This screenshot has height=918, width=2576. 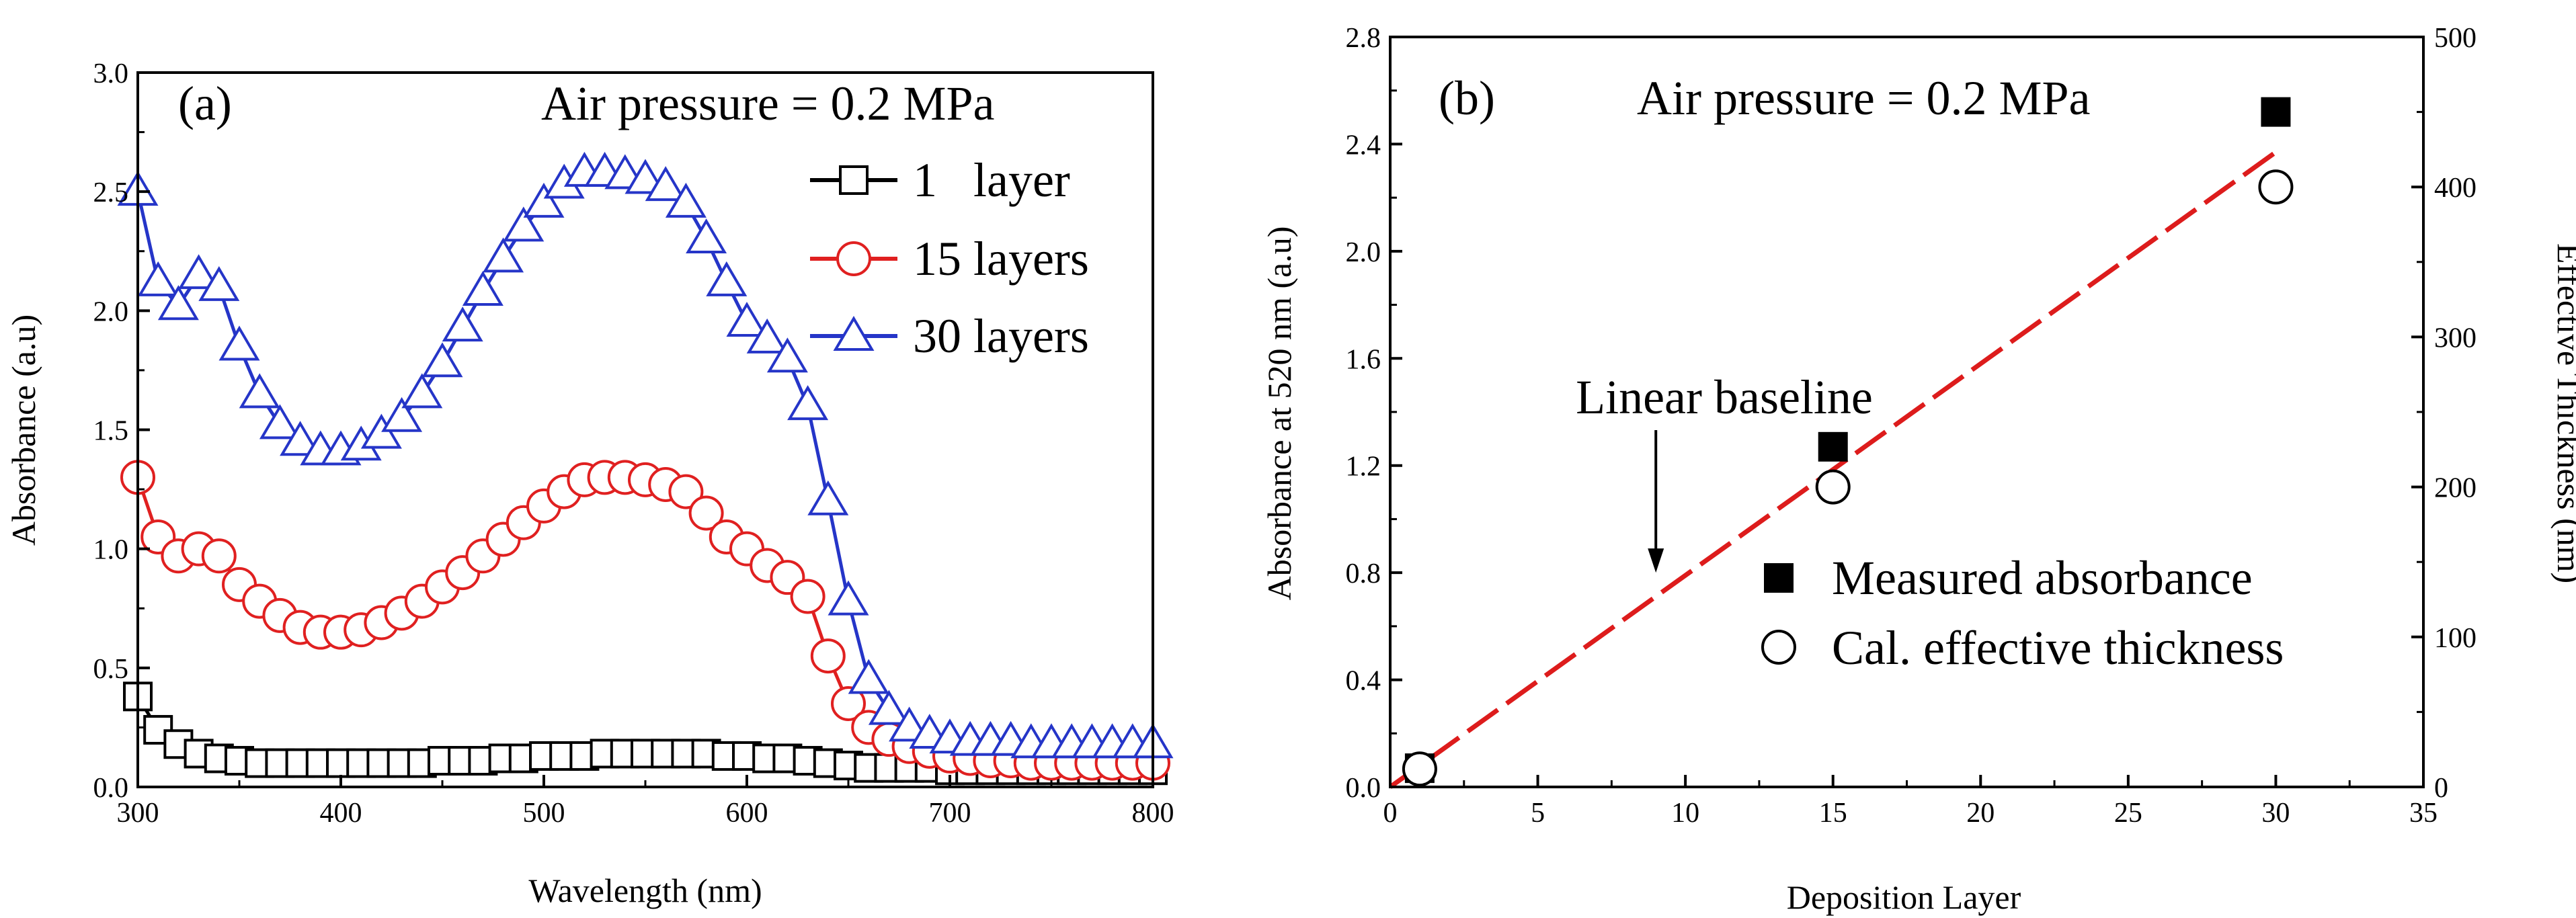 I want to click on arrow-head, so click(x=1656, y=560).